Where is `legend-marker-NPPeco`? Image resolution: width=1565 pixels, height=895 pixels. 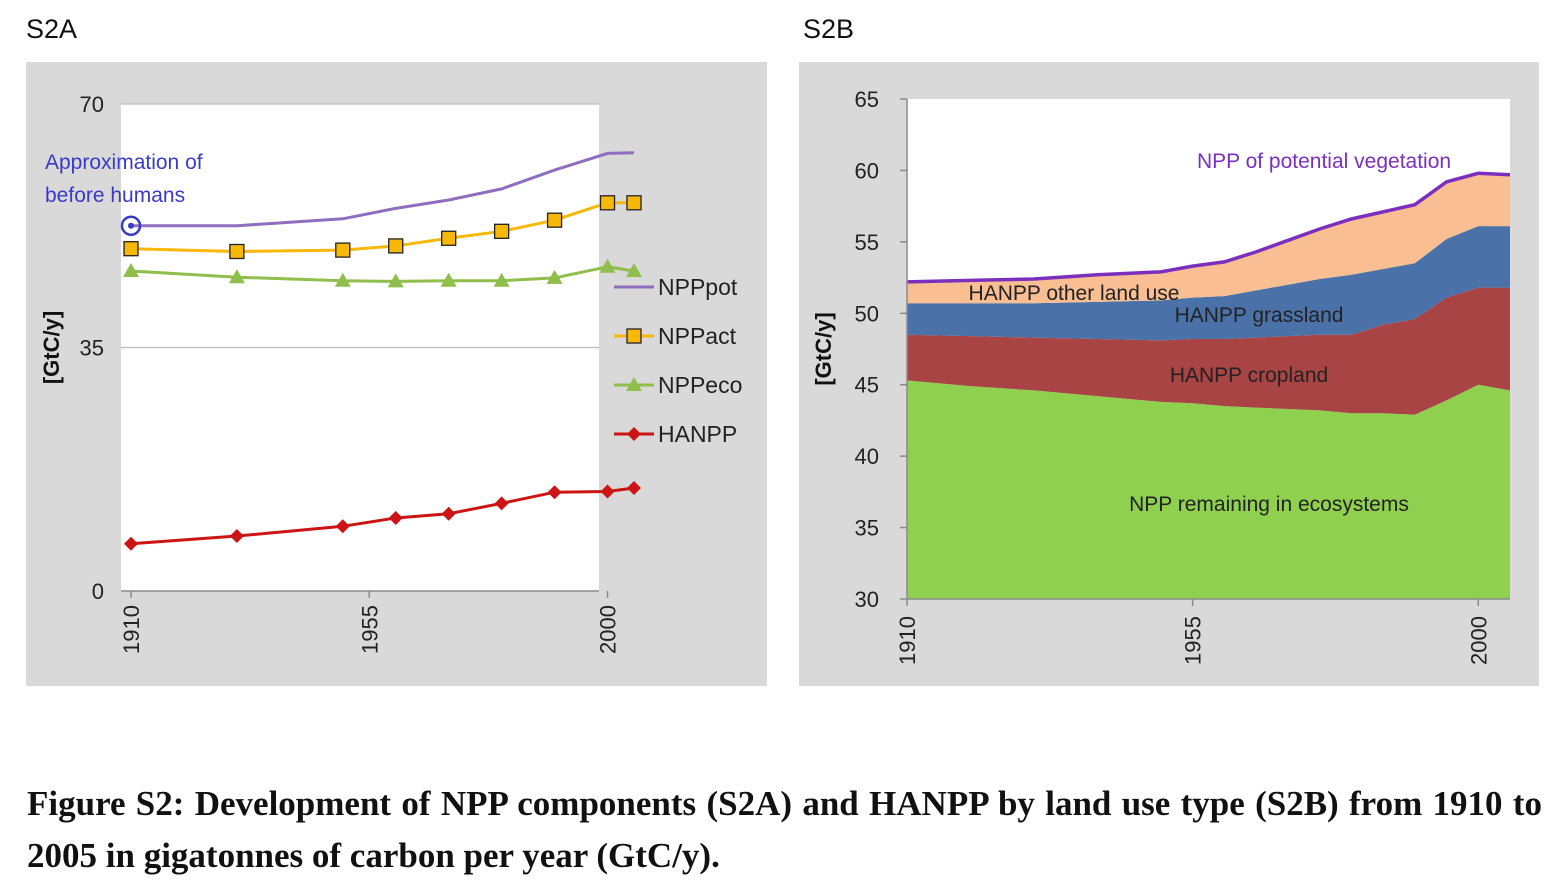 legend-marker-NPPeco is located at coordinates (634, 384).